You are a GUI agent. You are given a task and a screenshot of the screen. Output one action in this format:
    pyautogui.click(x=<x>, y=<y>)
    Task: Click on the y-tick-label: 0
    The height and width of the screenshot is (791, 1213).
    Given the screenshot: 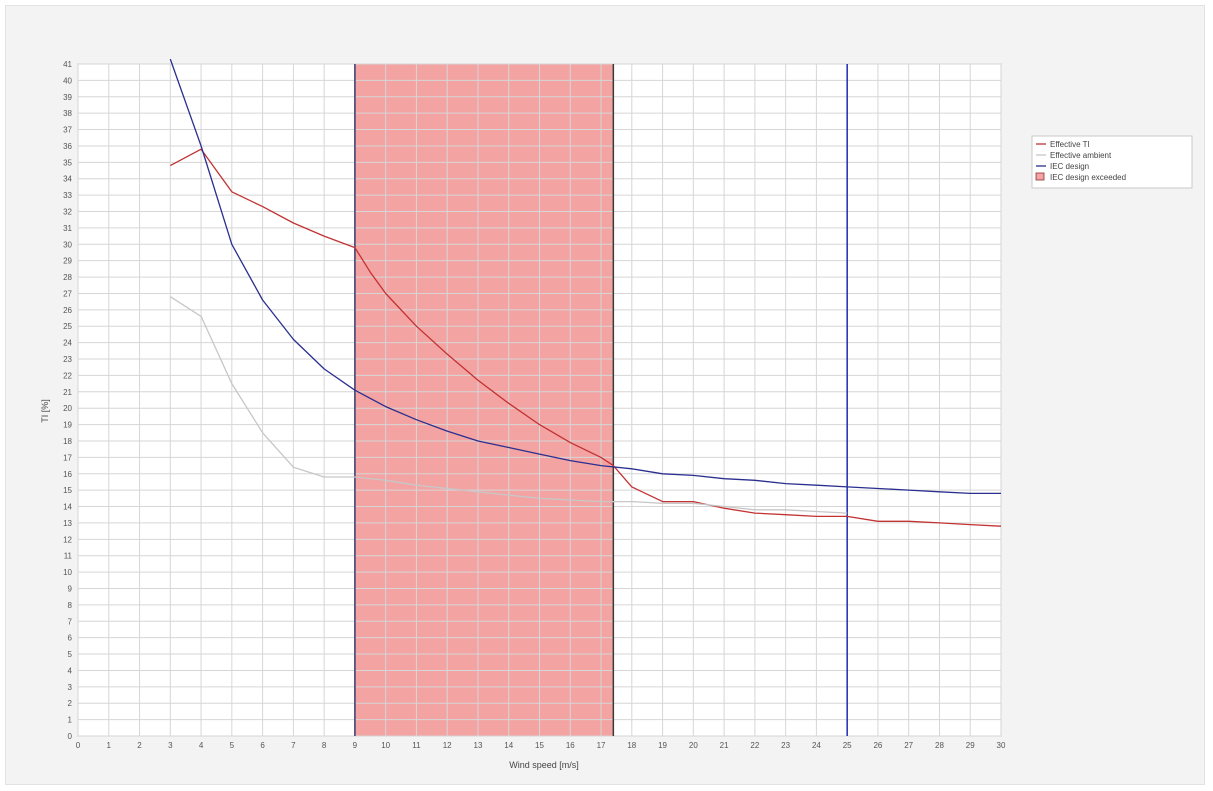 What is the action you would take?
    pyautogui.click(x=70, y=736)
    